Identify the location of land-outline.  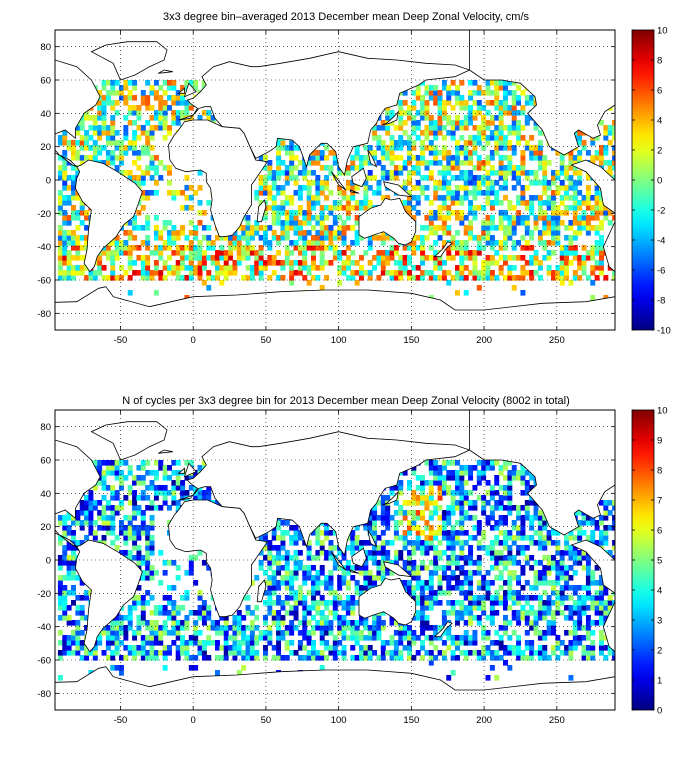
(165, 71).